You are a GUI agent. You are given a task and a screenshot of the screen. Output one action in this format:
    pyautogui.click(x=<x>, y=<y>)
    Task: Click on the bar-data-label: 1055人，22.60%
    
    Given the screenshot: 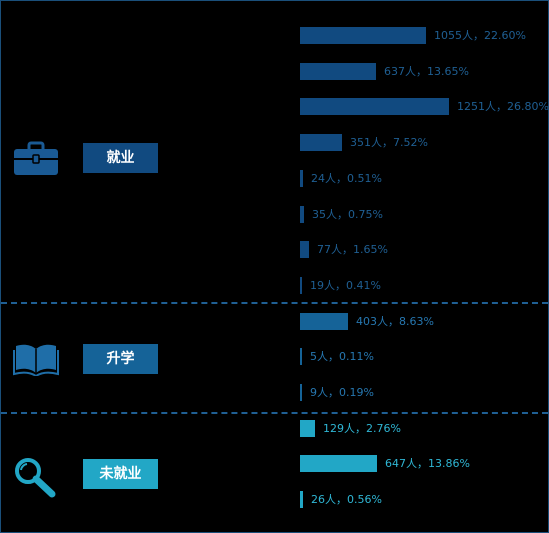 What is the action you would take?
    pyautogui.click(x=480, y=35)
    